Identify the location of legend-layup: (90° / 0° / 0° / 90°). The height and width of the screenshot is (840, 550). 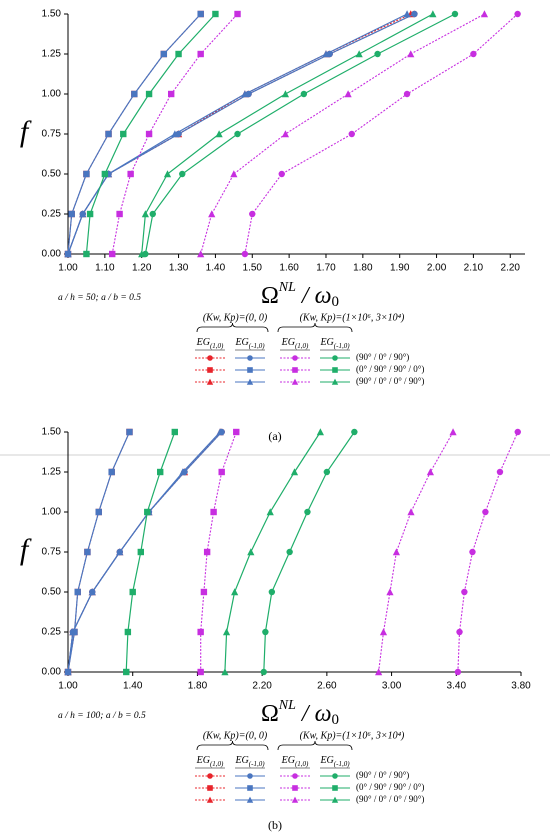
(390, 381).